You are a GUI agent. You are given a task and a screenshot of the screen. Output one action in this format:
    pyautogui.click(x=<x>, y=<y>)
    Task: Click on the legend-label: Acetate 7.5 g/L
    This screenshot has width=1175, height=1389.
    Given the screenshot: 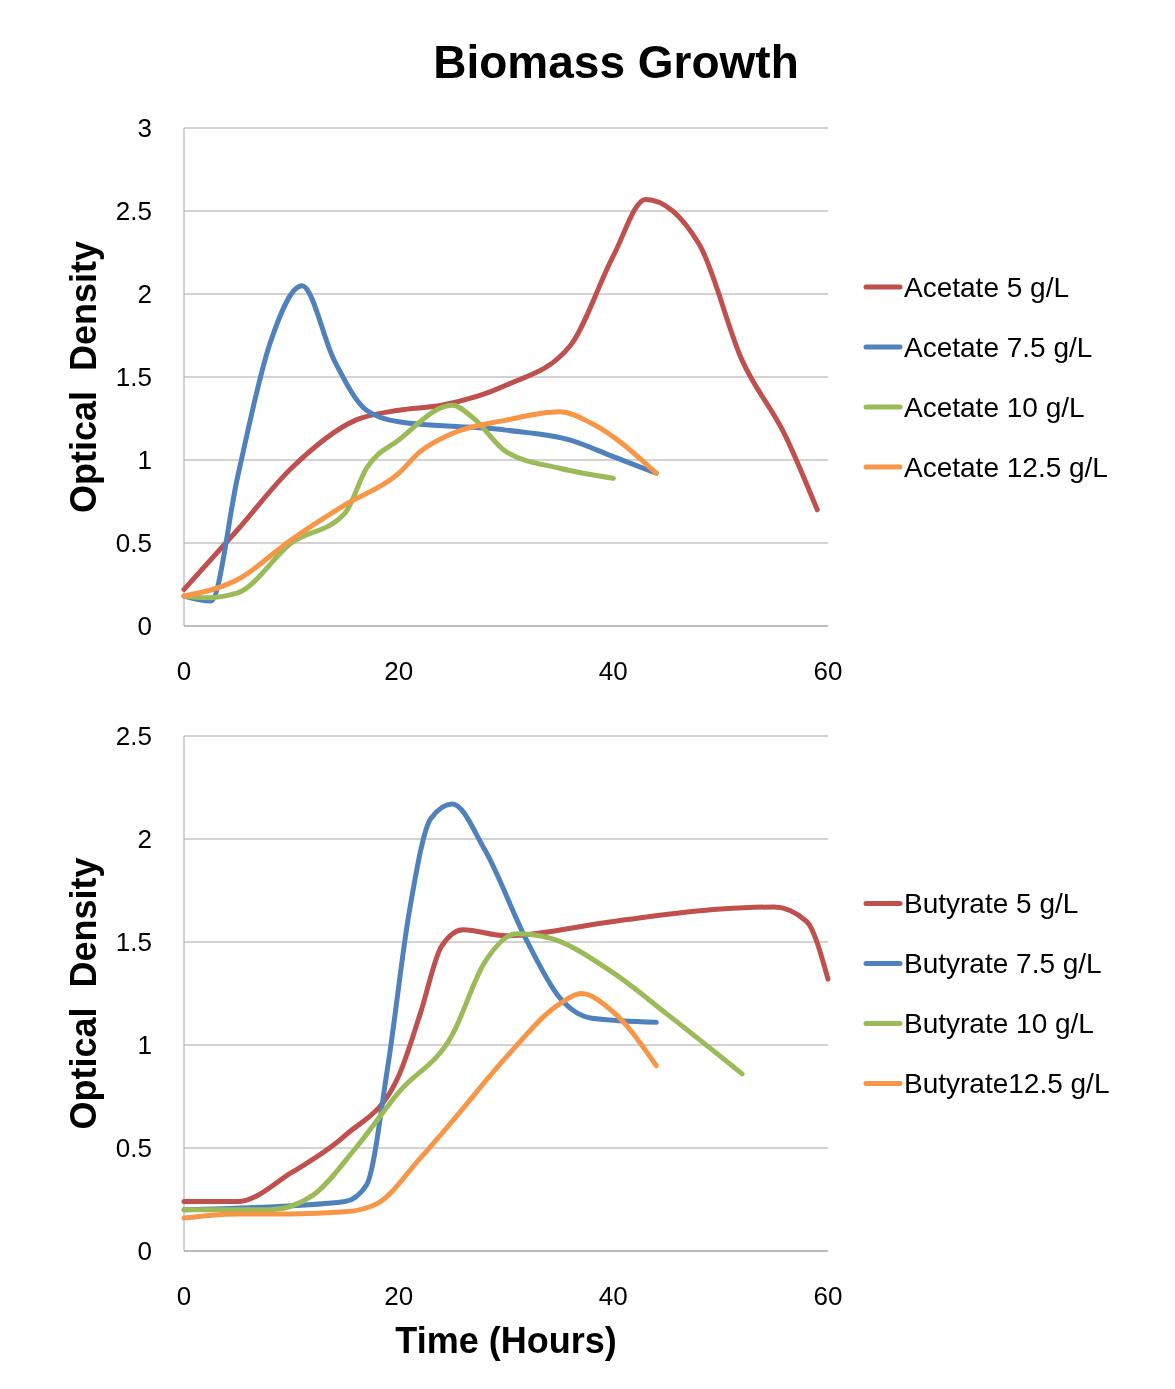 What is the action you would take?
    pyautogui.click(x=998, y=347)
    